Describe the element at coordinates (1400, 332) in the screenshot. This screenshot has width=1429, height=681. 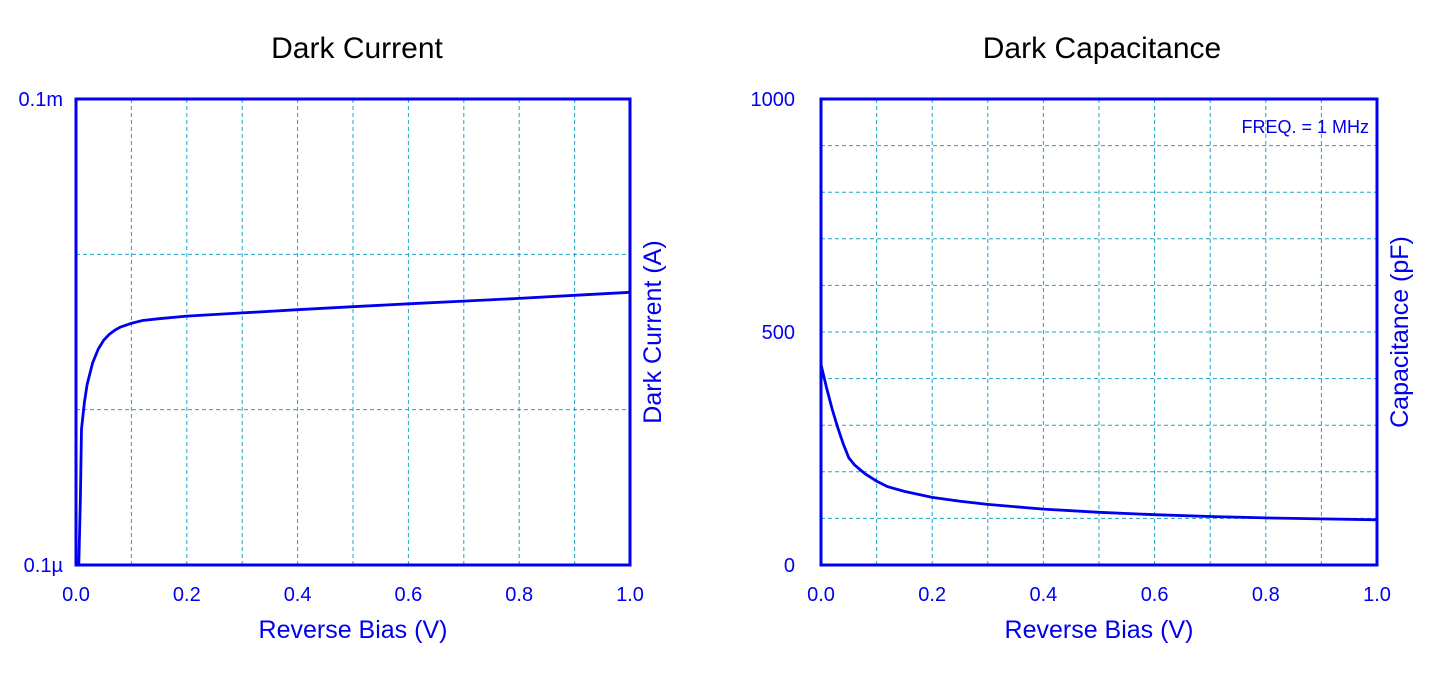
I see `dark-capacitance-y-axis-label: Capacitance (pF)` at that location.